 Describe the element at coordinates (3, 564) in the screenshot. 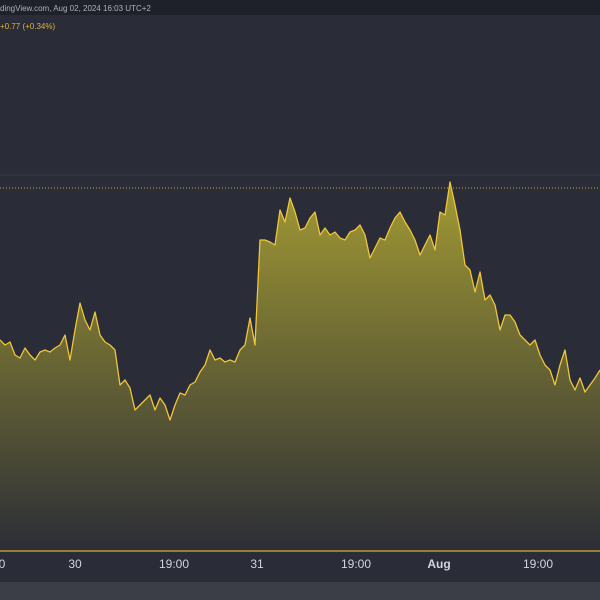

I see `x-tick-label: 0` at that location.